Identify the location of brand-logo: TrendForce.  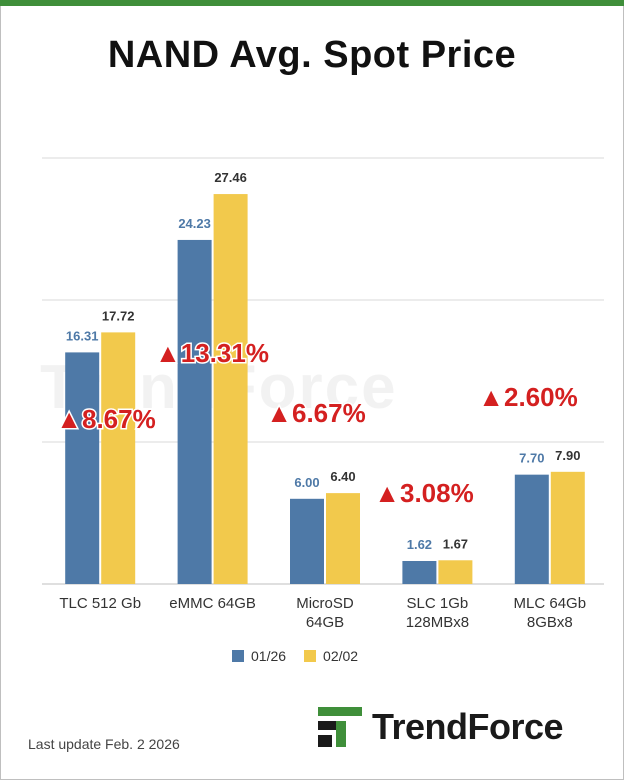
(441, 727).